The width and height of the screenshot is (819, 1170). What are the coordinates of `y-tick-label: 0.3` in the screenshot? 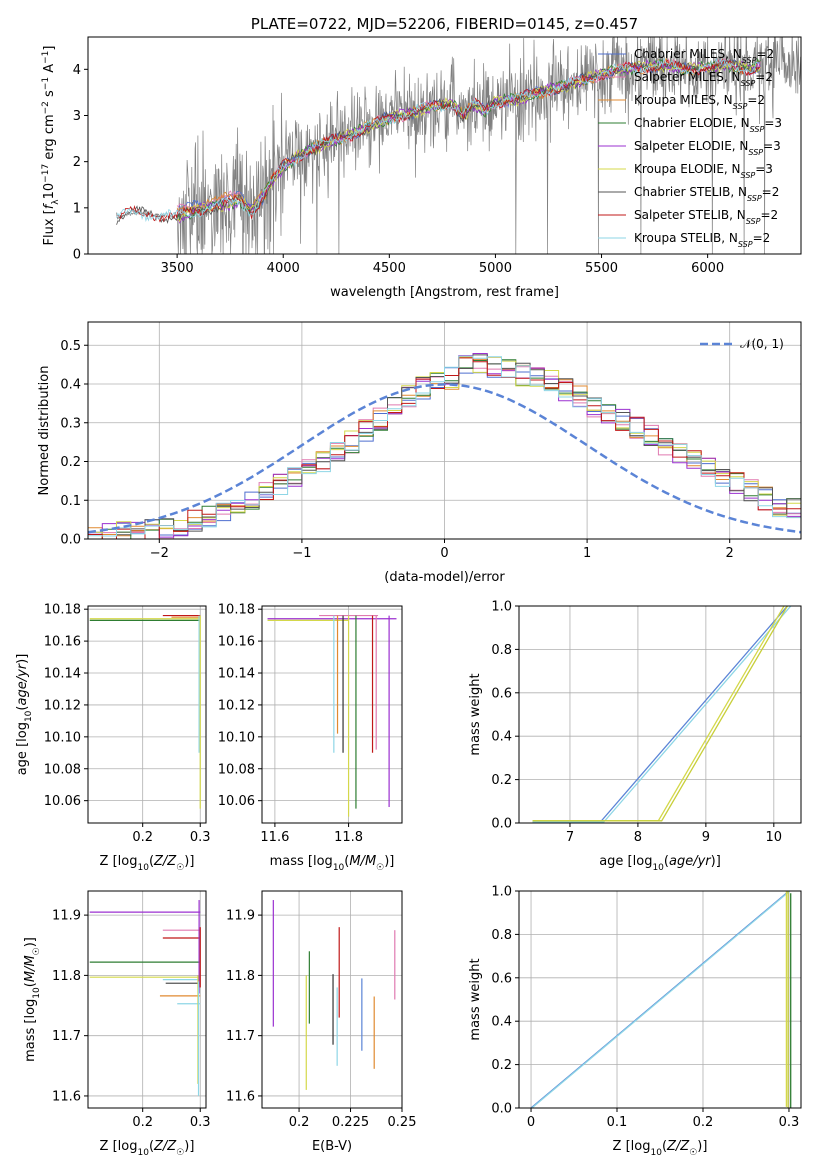 It's located at (70, 423).